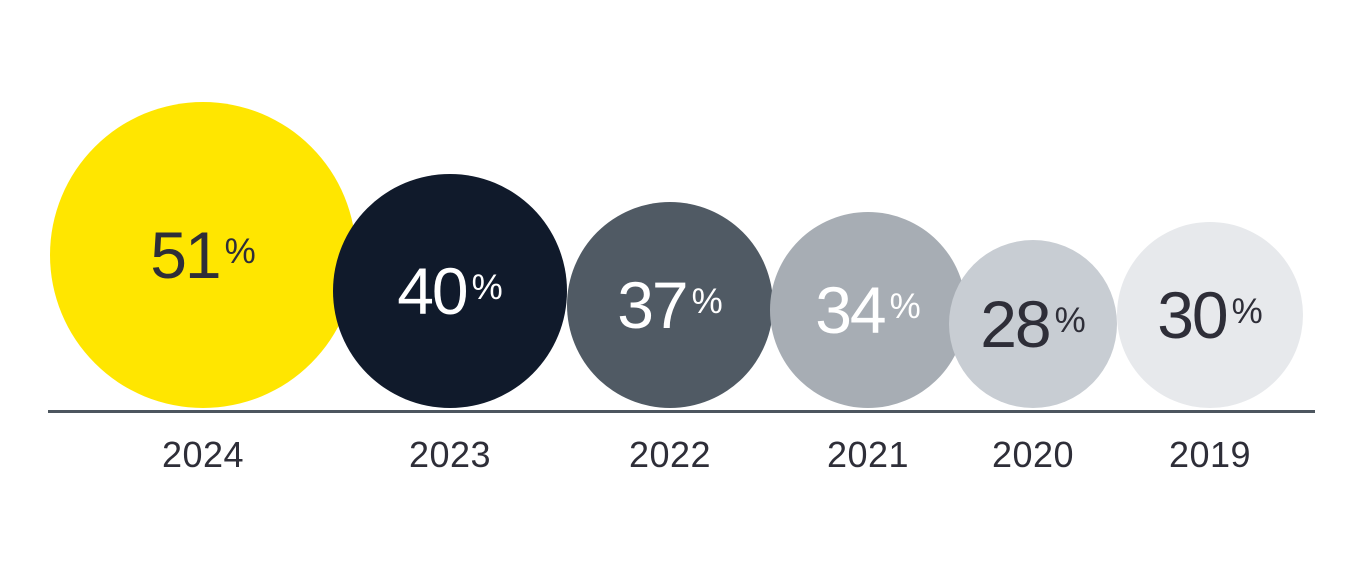 Image resolution: width=1361 pixels, height=567 pixels. What do you see at coordinates (450, 454) in the screenshot?
I see `axis-label-2023: 2023` at bounding box center [450, 454].